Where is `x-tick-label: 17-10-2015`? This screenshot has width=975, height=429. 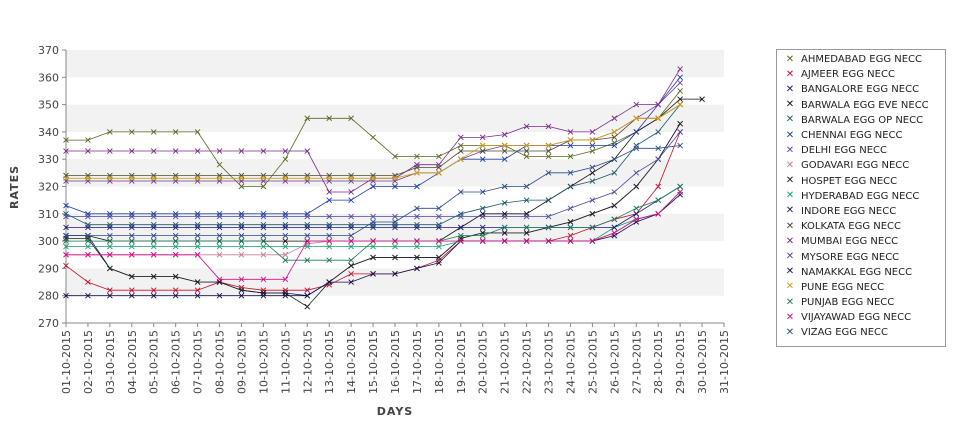 x-tick-label: 17-10-2015 is located at coordinates (417, 362).